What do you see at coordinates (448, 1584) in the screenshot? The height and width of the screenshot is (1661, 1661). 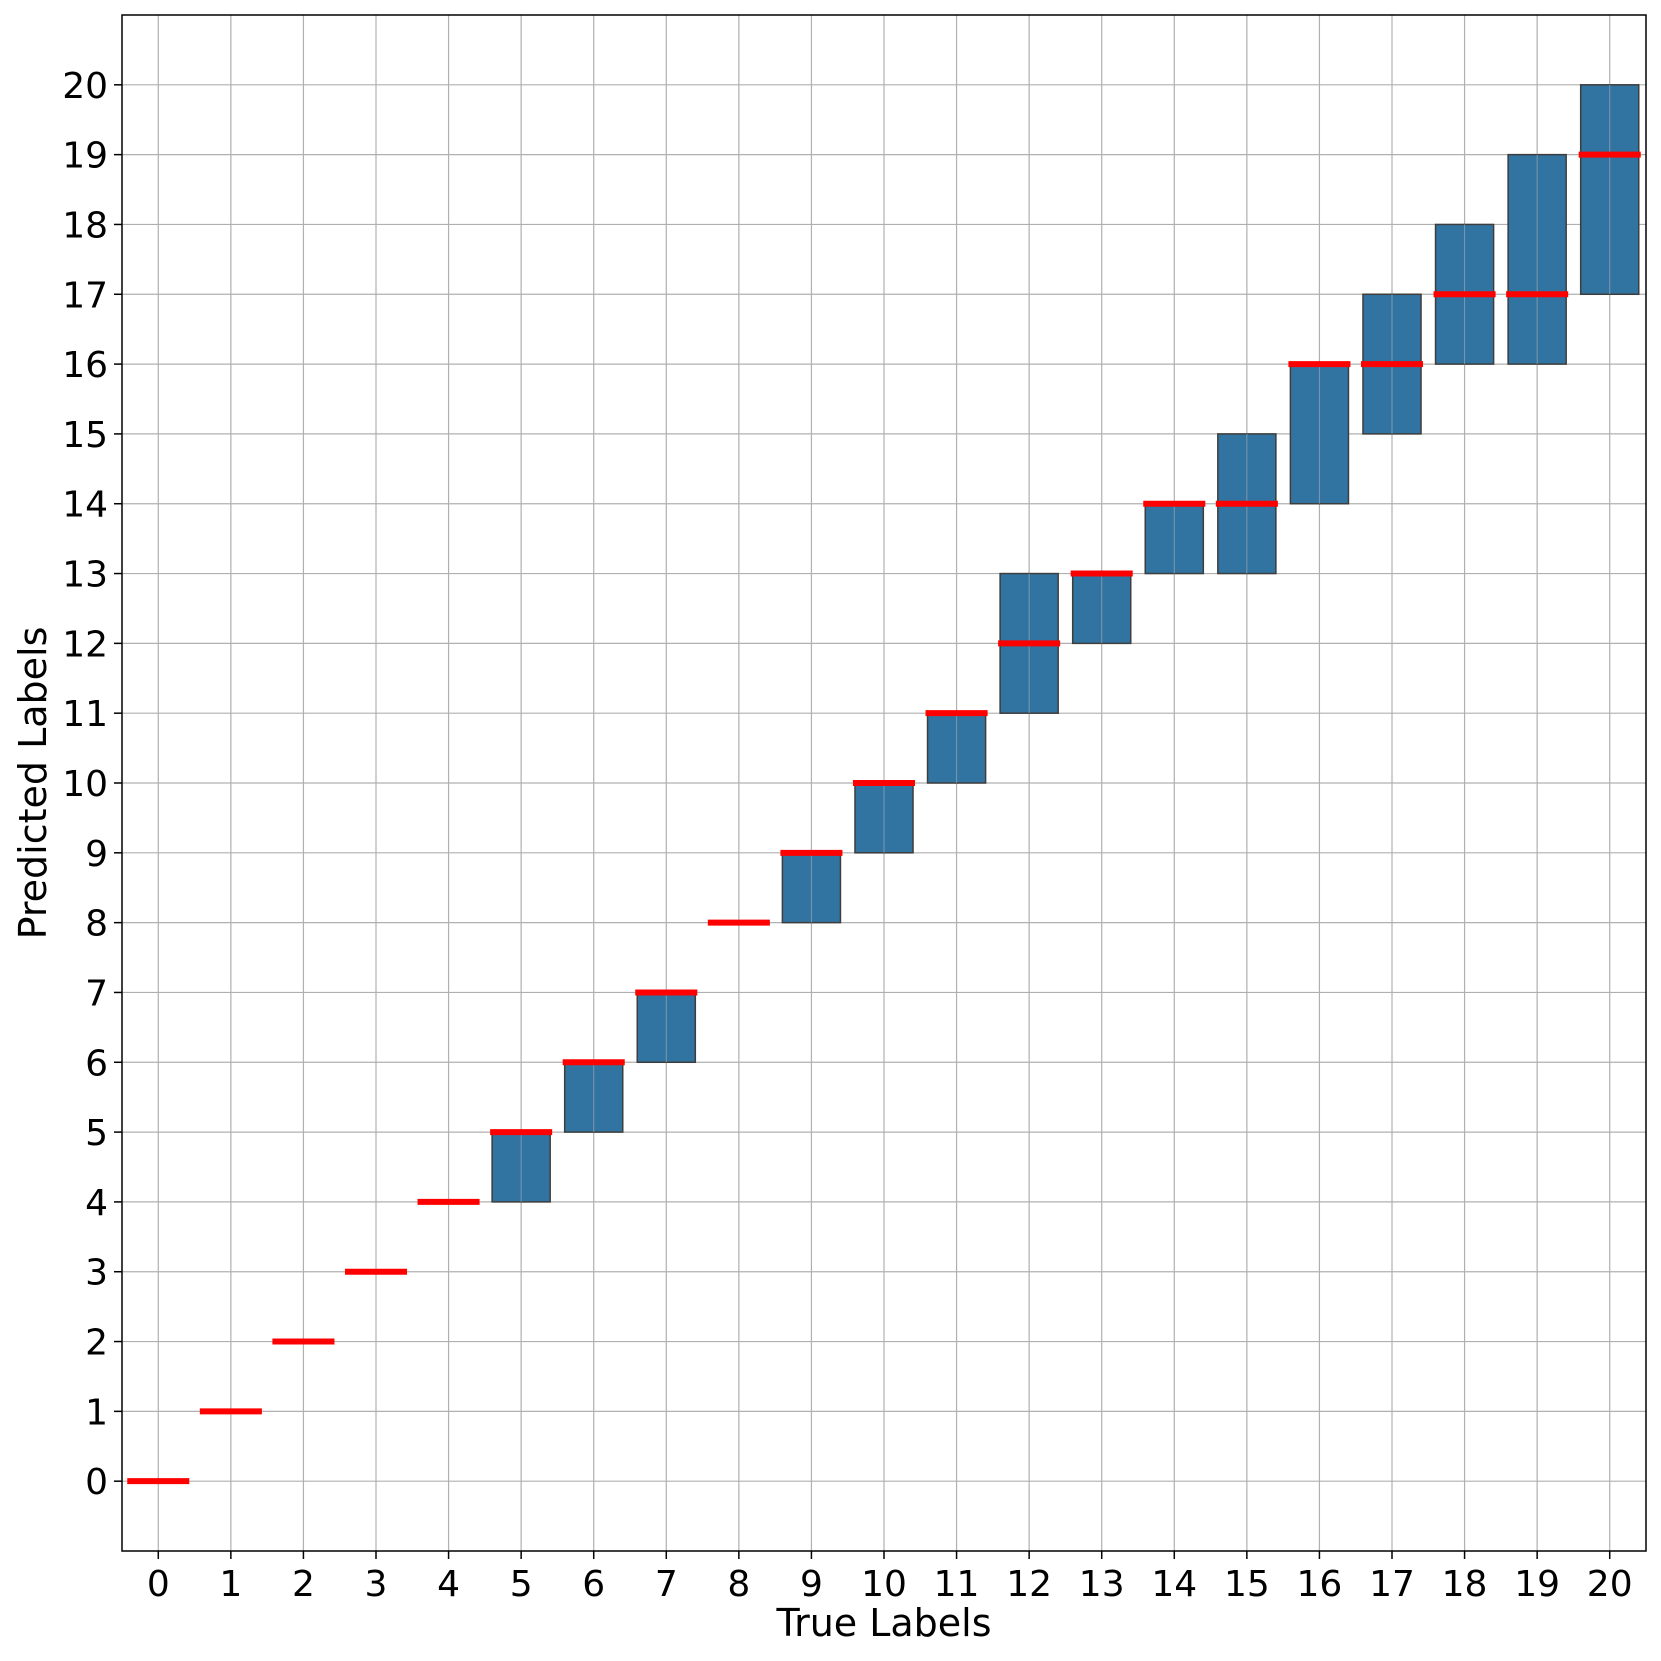 I see `x-tick-label: 4` at bounding box center [448, 1584].